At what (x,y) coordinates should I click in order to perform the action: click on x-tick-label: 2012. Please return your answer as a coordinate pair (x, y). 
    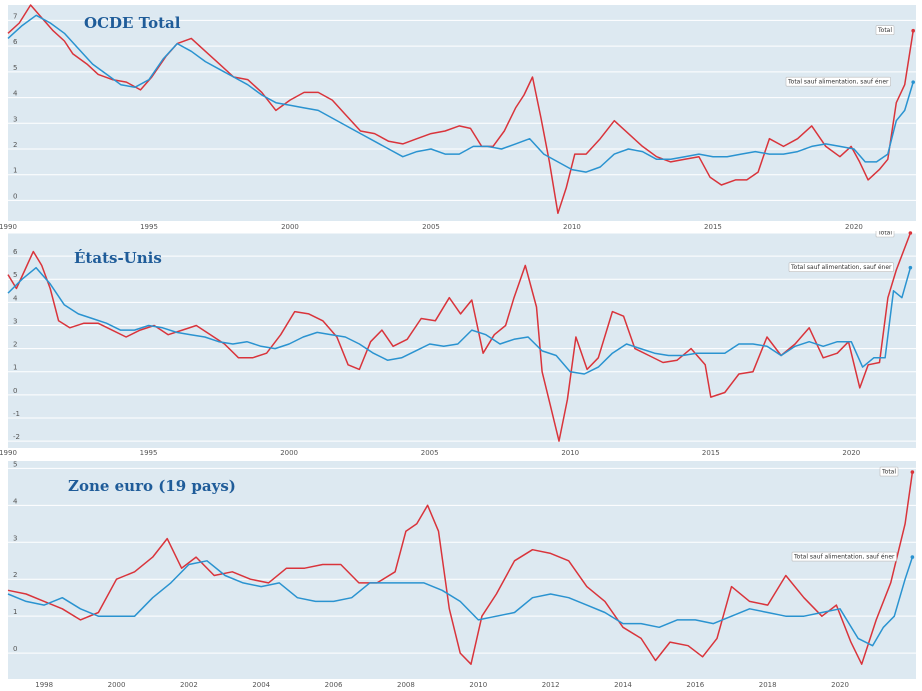
    Looking at the image, I should click on (551, 685).